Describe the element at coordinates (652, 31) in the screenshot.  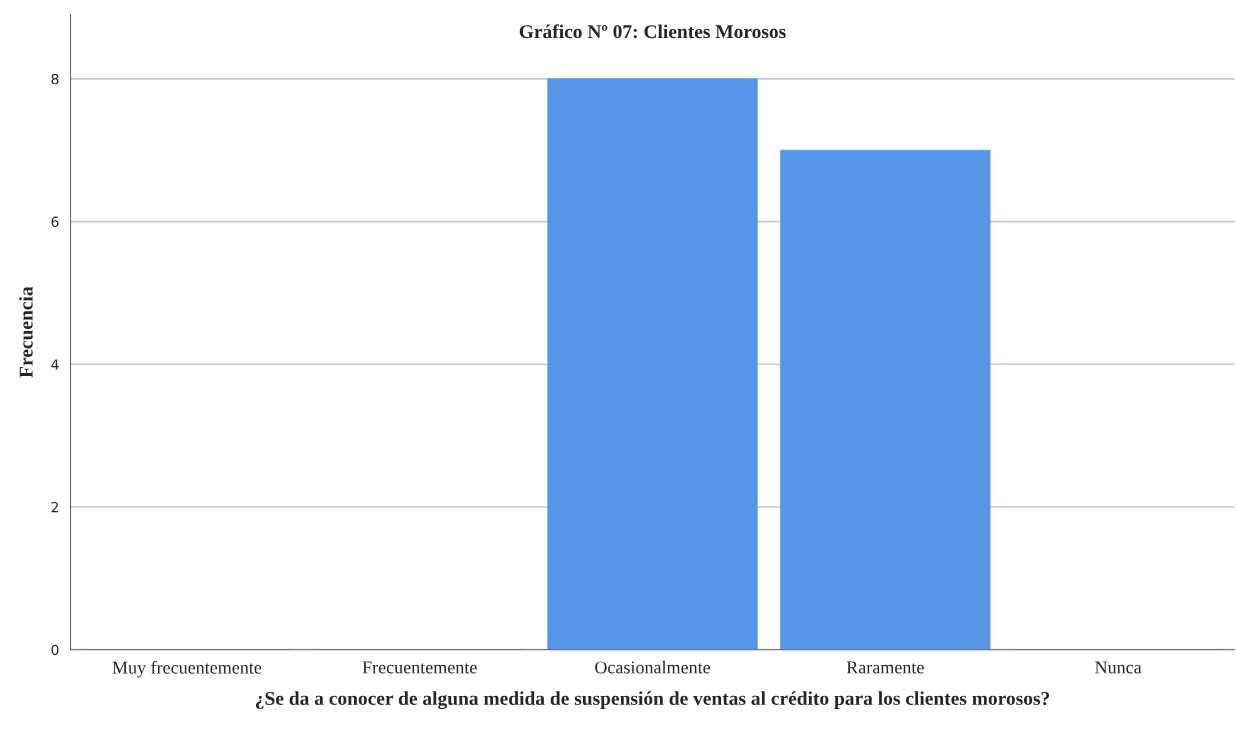
I see `chart-title: Gráfico Nº 07: Clientes Morosos` at that location.